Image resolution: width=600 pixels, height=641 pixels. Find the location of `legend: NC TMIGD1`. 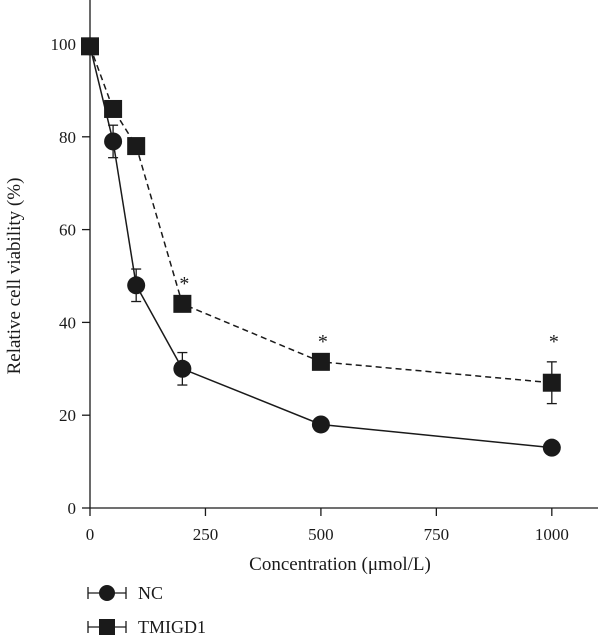

legend: NC TMIGD1 is located at coordinates (146, 610).